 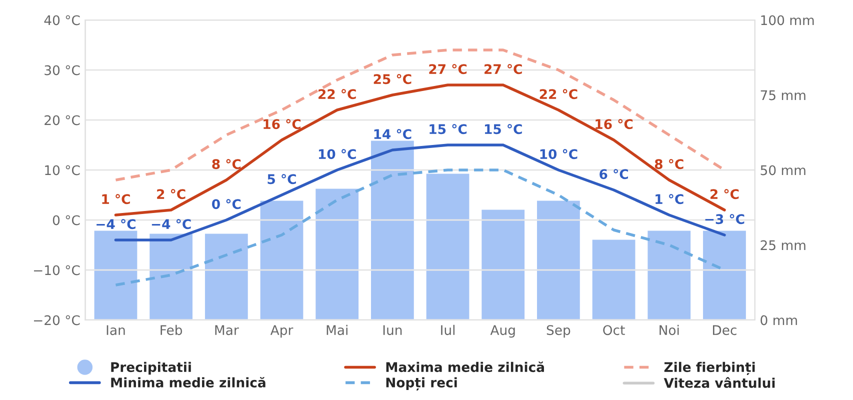 I want to click on y-tick-label: 10 °C, so click(x=62, y=170).